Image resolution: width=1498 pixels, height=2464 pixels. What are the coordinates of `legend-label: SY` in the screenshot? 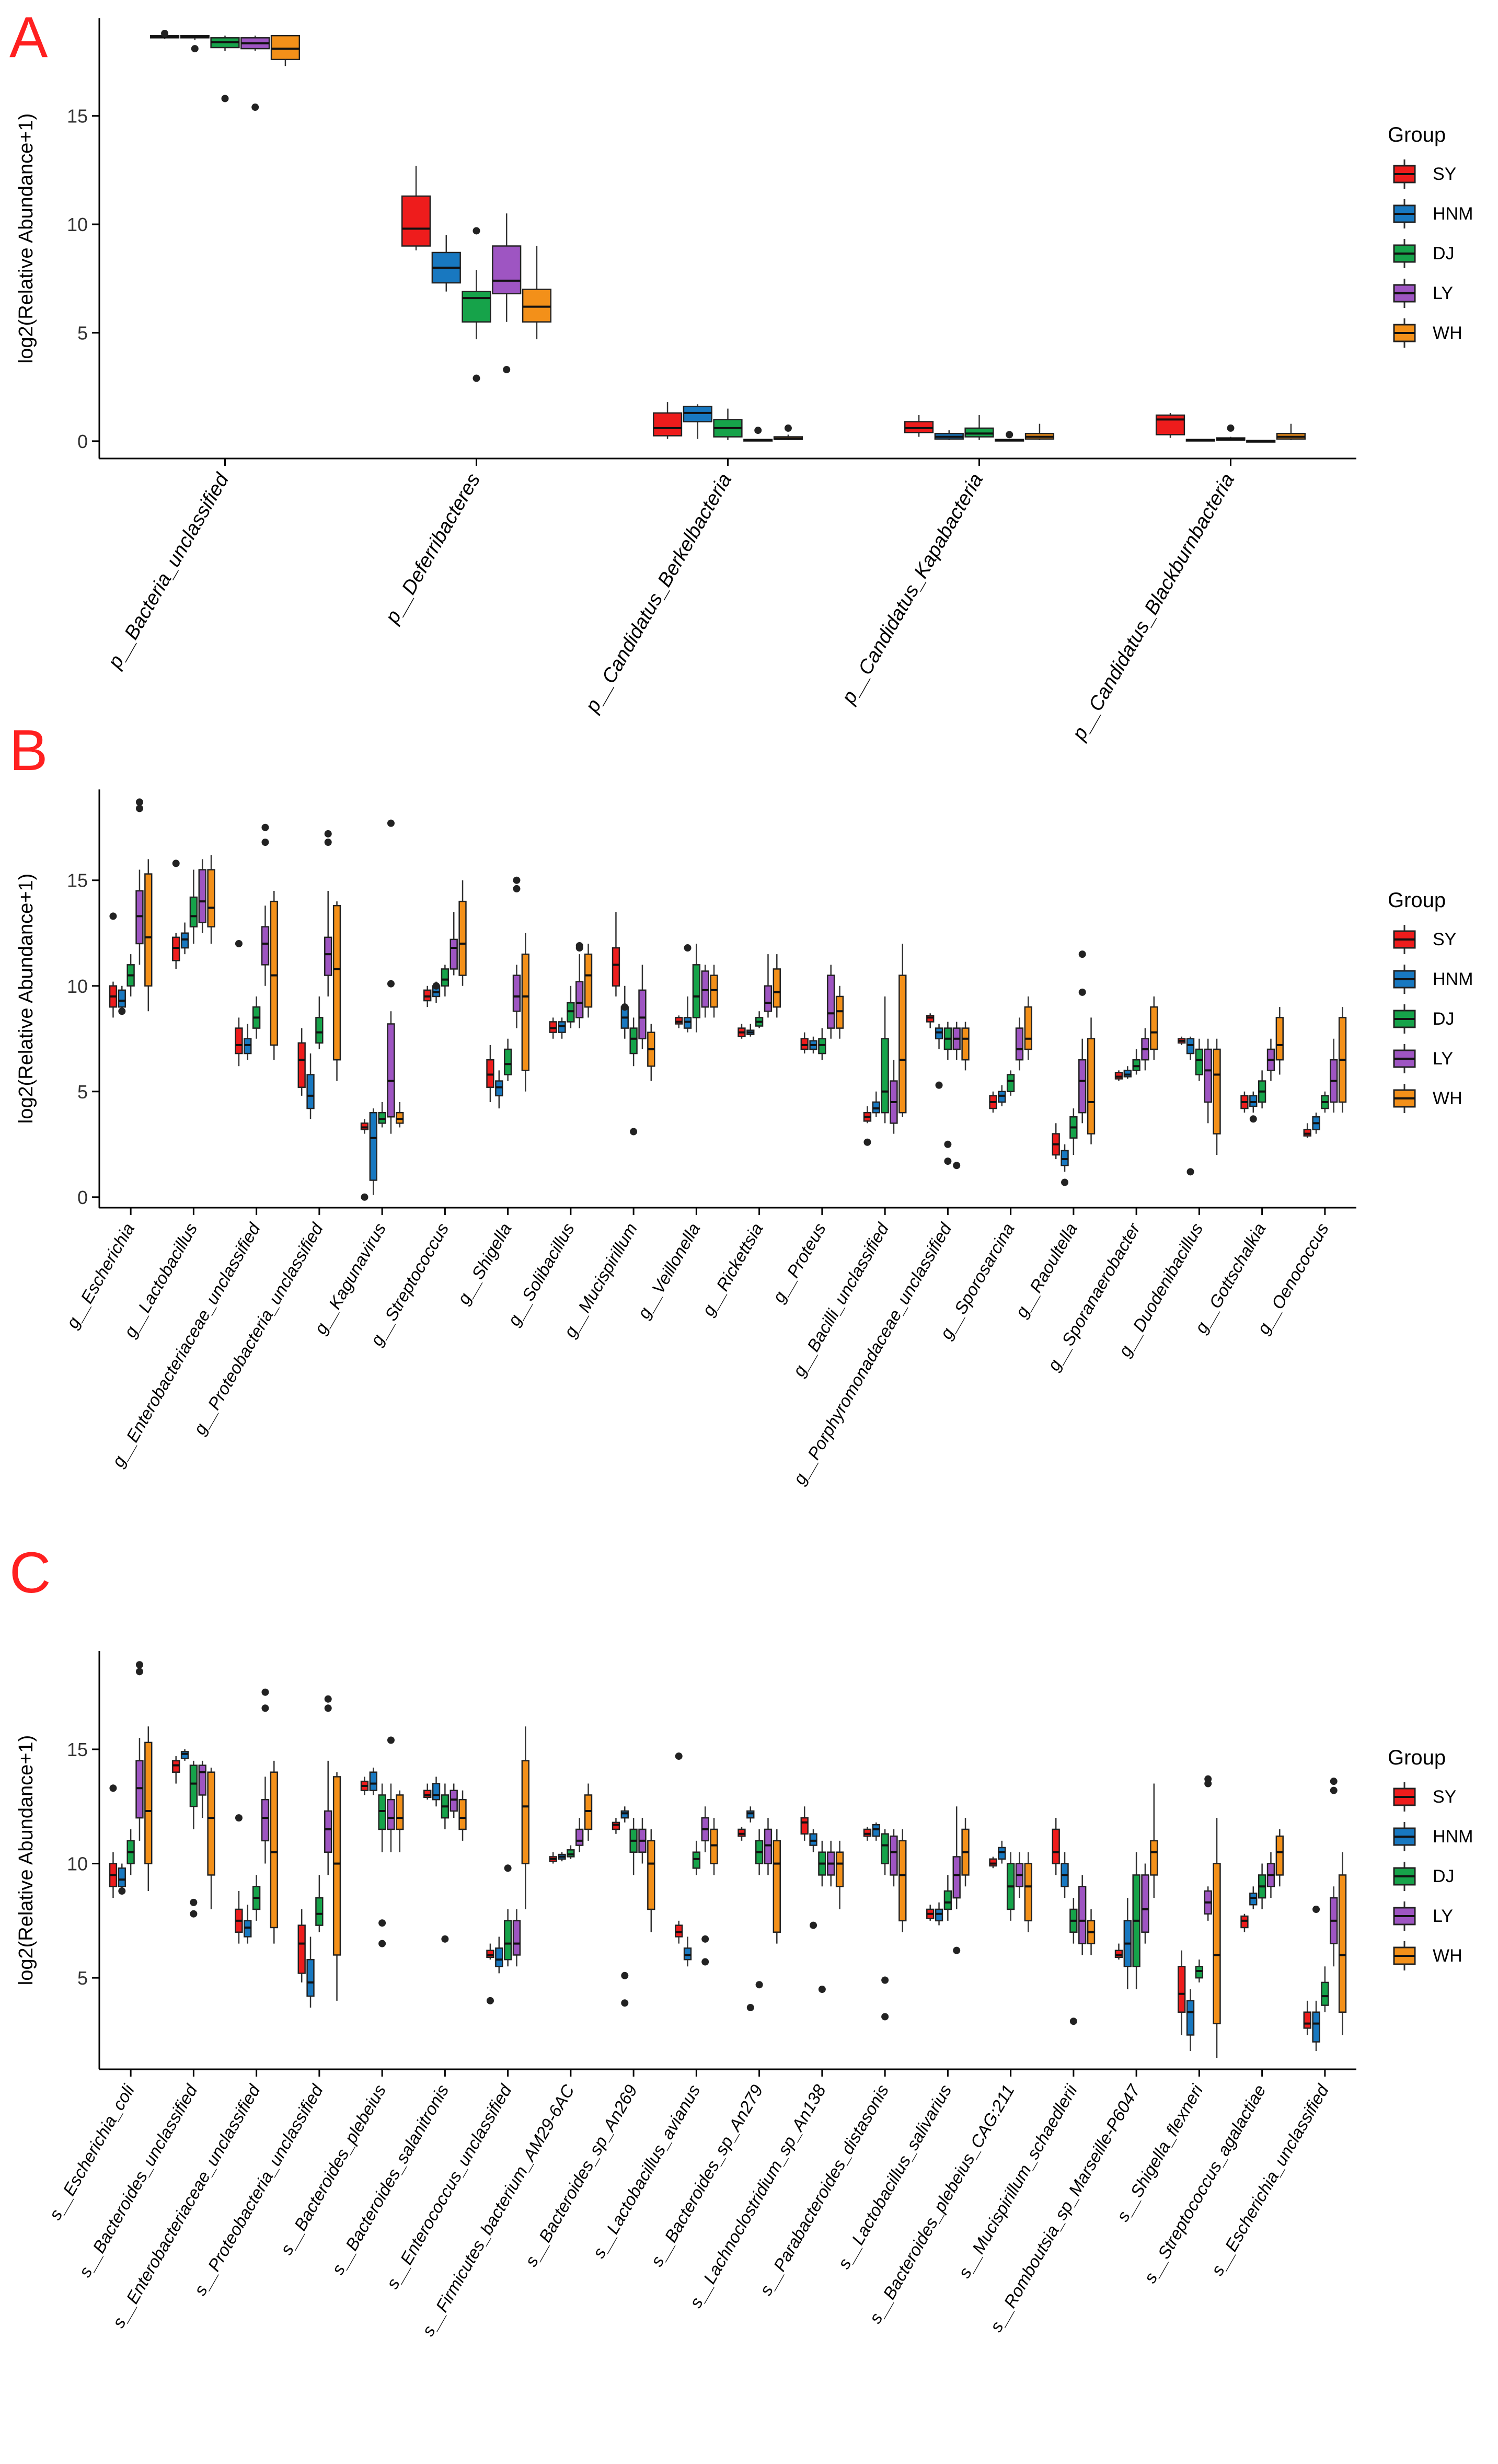 It's located at (1445, 939).